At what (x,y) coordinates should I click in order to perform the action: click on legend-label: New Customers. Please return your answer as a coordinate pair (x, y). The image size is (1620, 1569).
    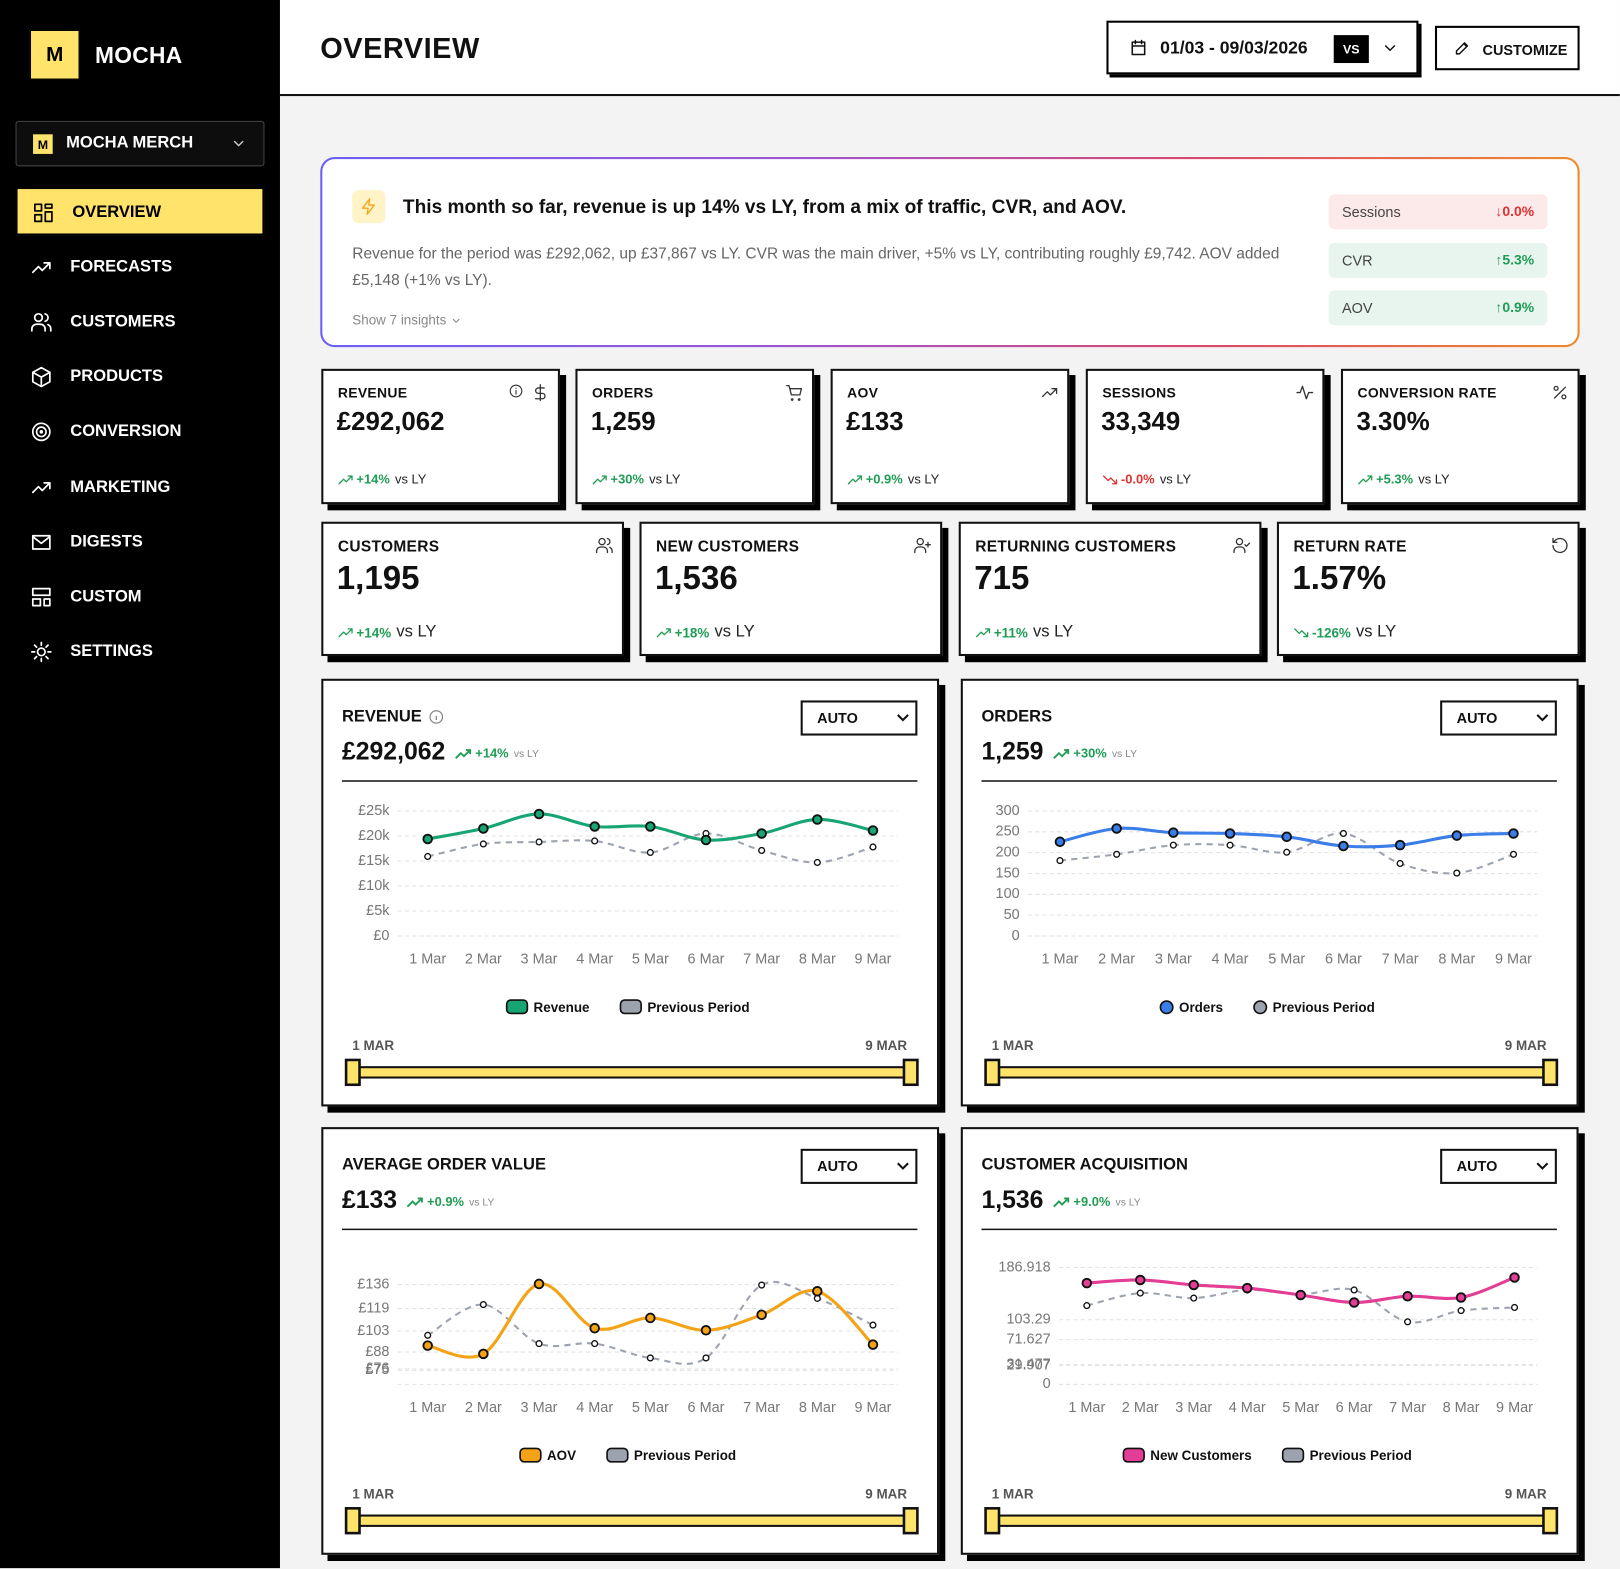
    Looking at the image, I should click on (1200, 1455).